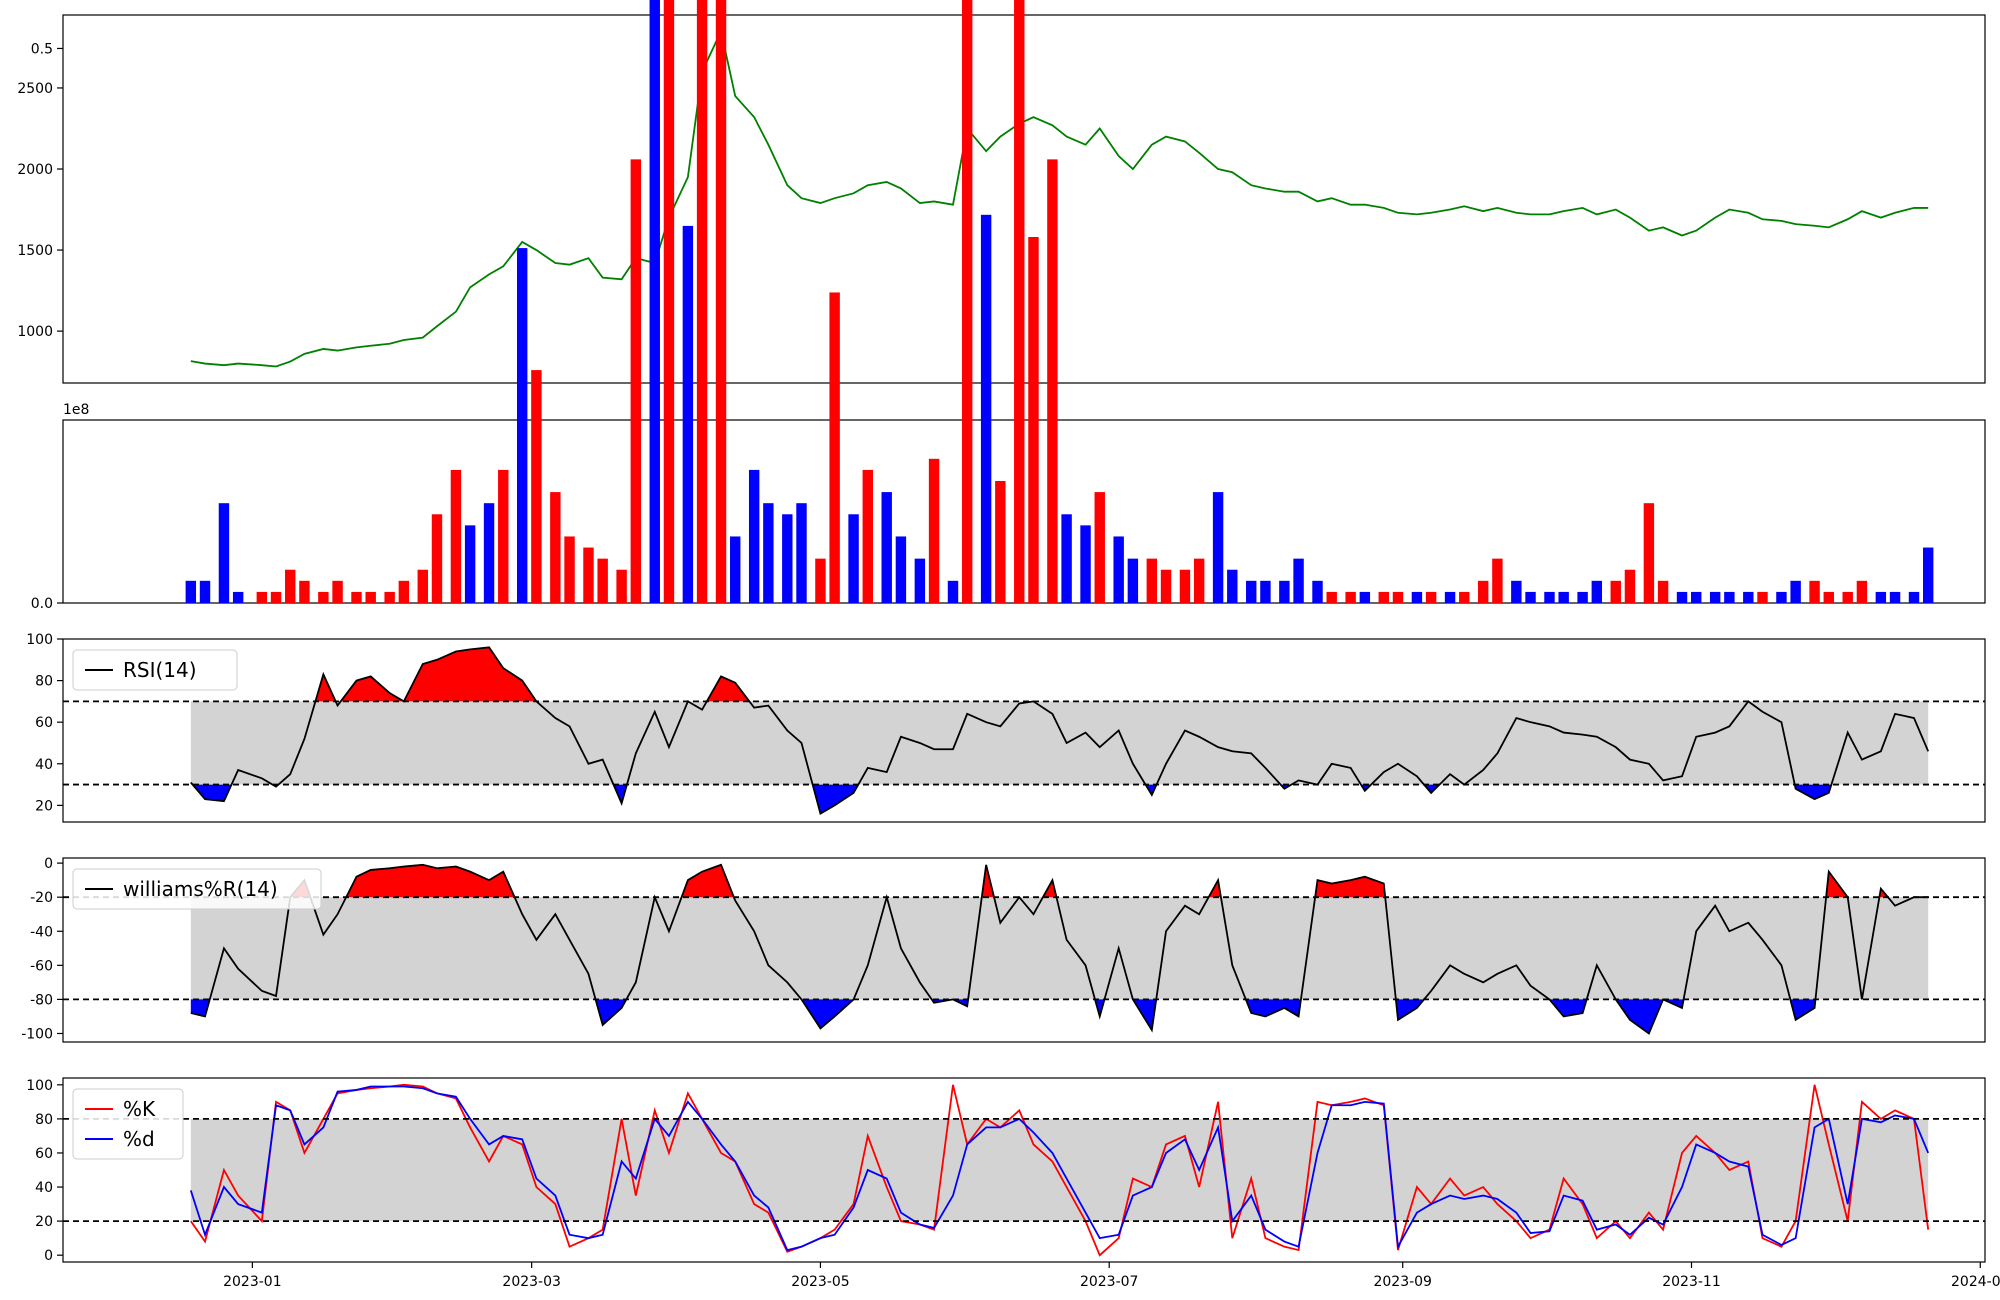  Describe the element at coordinates (531, 1282) in the screenshot. I see `x-tick-label: 2023-03` at that location.